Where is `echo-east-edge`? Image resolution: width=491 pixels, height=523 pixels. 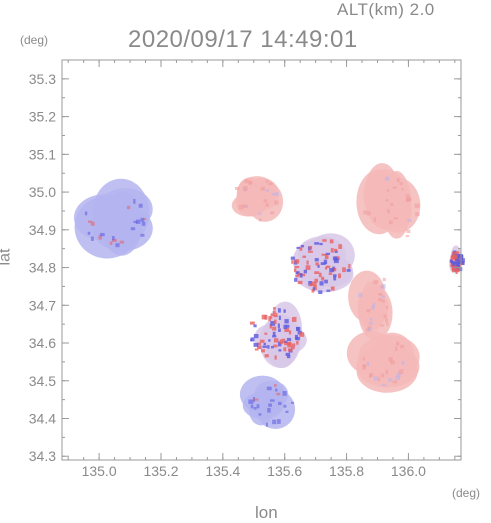 echo-east-edge is located at coordinates (457, 259).